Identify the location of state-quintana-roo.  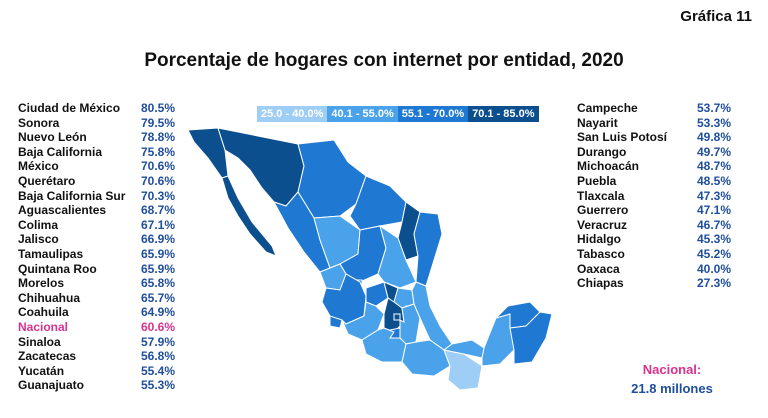
(531, 338).